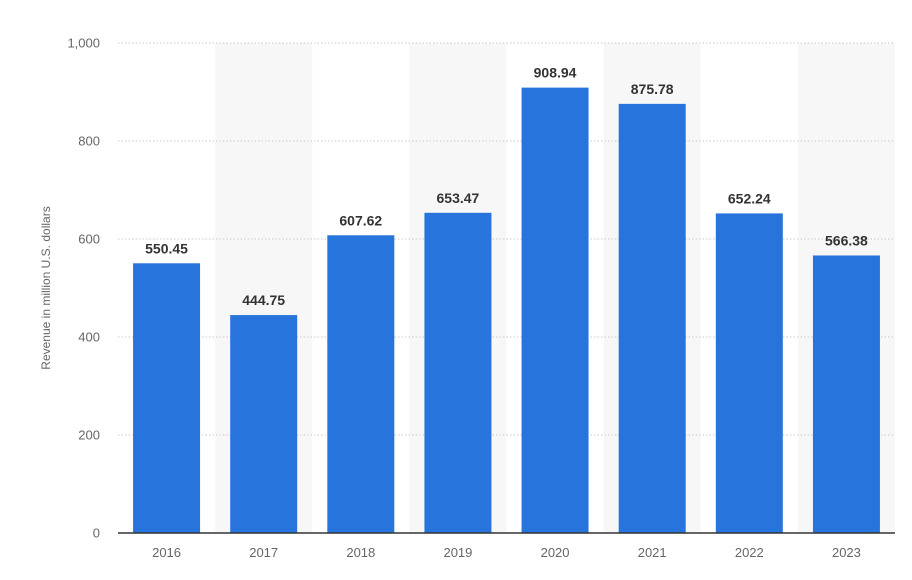 The width and height of the screenshot is (912, 580). Describe the element at coordinates (166, 552) in the screenshot. I see `x-tick-label-2016: 2016` at that location.